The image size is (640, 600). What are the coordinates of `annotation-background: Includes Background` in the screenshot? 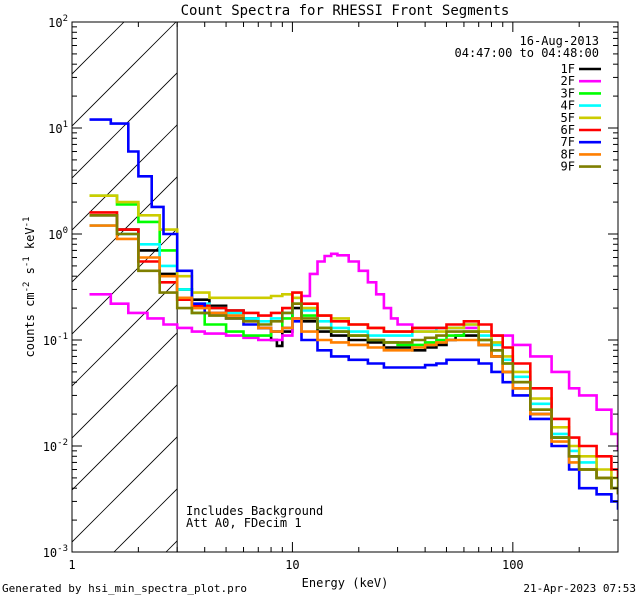 It's located at (254, 511).